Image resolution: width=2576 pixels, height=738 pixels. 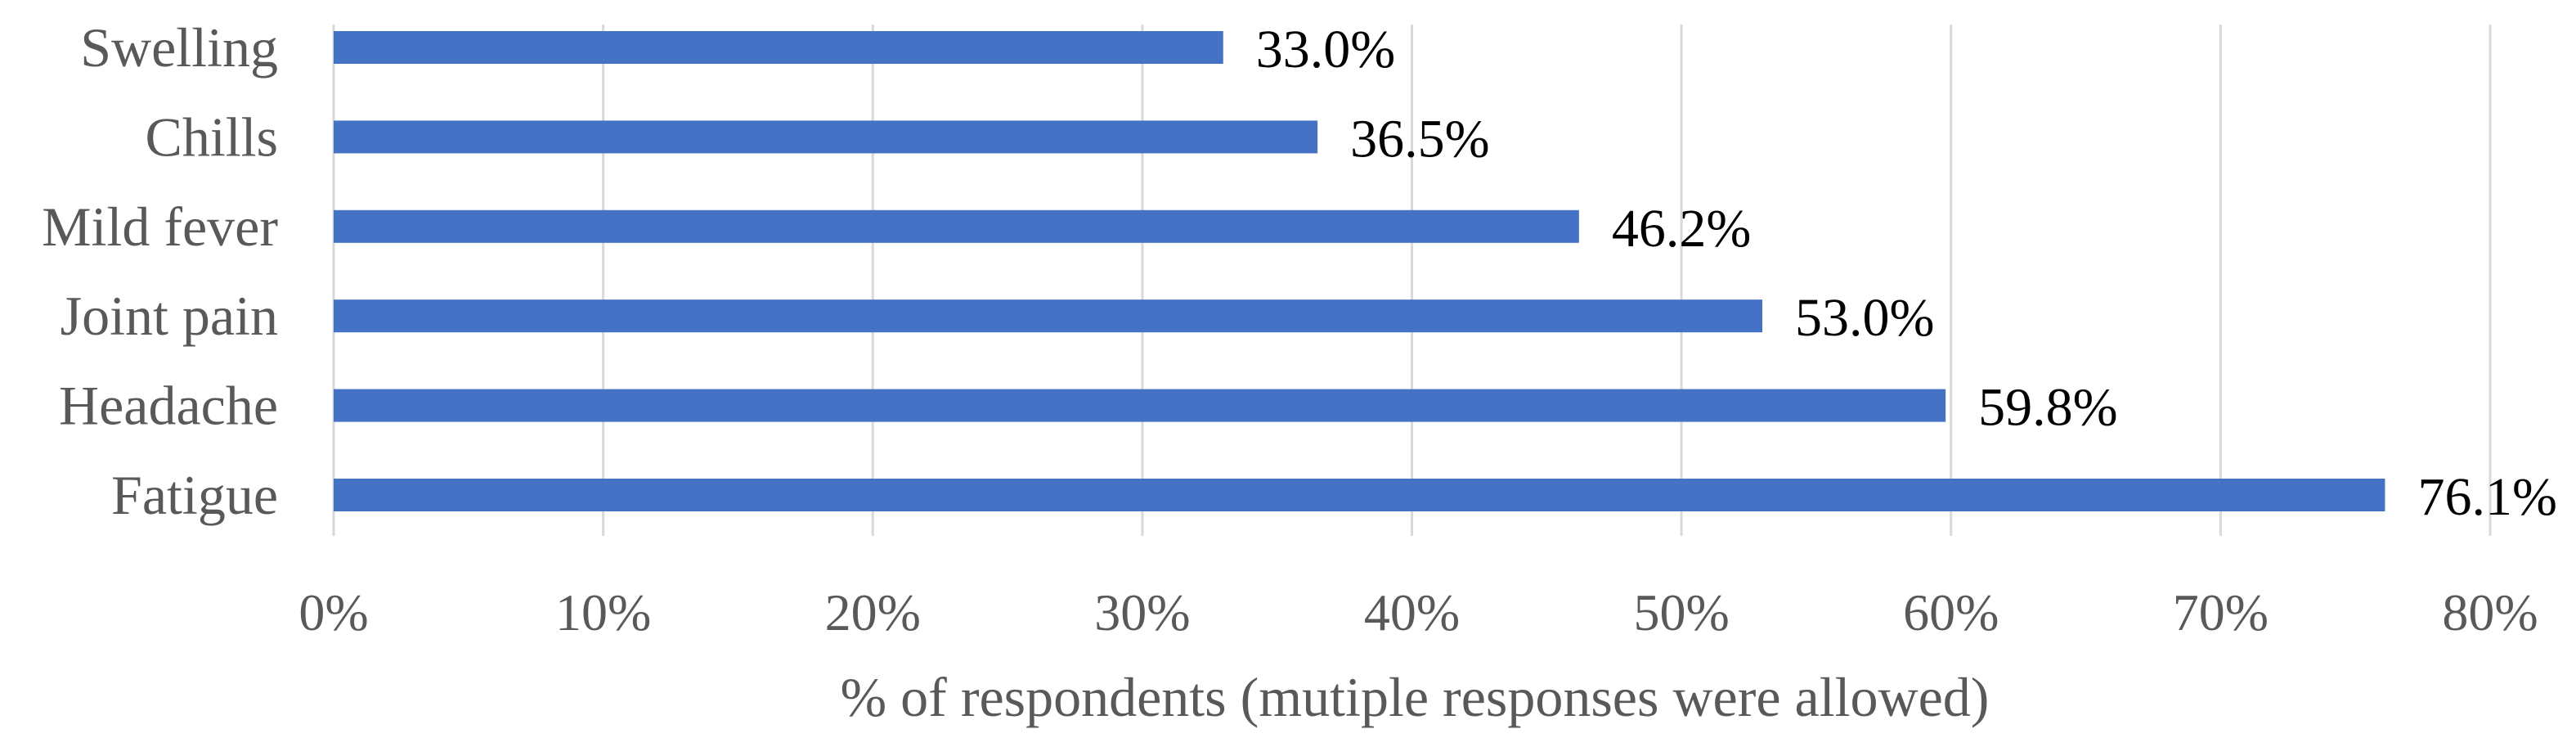 What do you see at coordinates (1681, 612) in the screenshot?
I see `x-tick-label: 50%` at bounding box center [1681, 612].